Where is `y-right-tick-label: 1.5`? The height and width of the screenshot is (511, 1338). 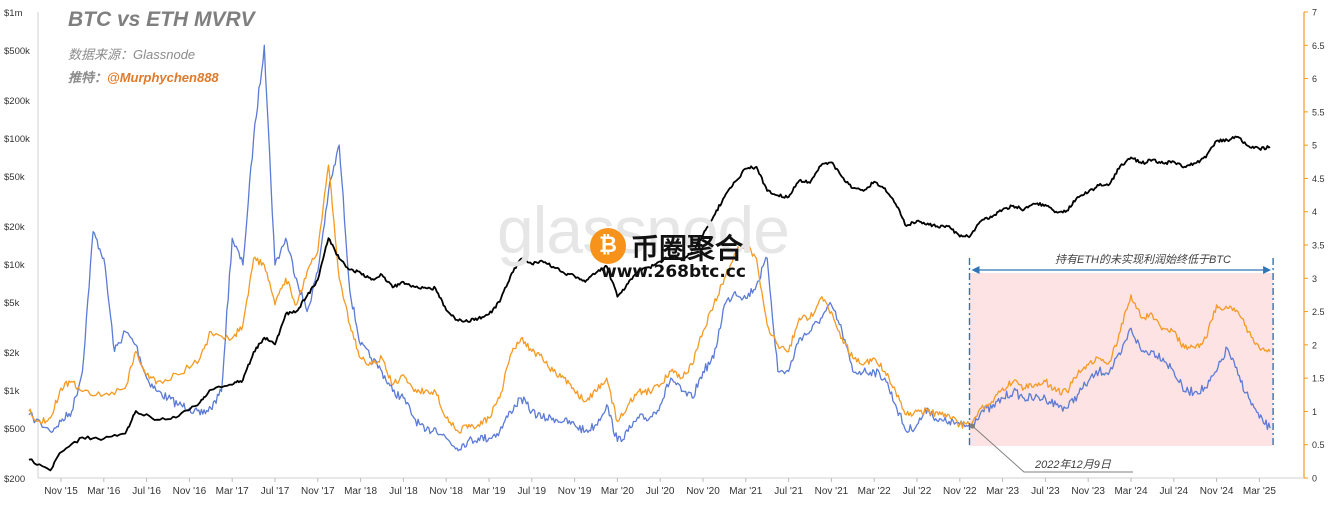 y-right-tick-label: 1.5 is located at coordinates (1318, 379).